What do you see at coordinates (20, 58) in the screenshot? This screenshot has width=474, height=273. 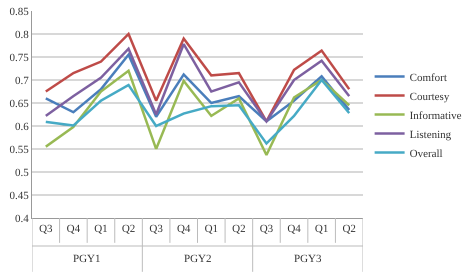 I see `y-tick-label: 0.75` at bounding box center [20, 58].